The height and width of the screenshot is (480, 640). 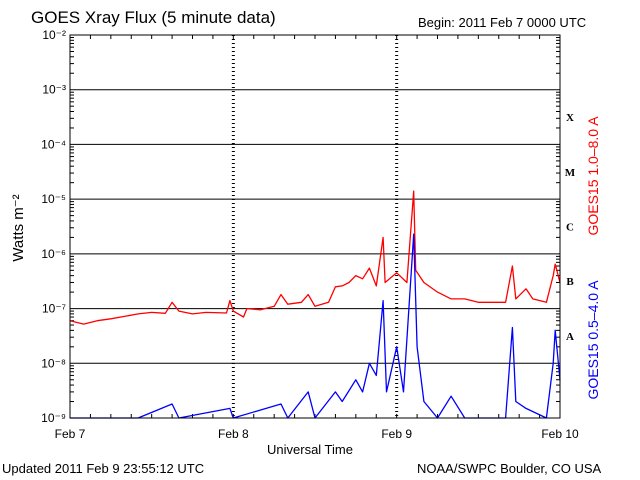 What do you see at coordinates (593, 340) in the screenshot?
I see `legend-label: GOES15 0.5–4.0 A` at bounding box center [593, 340].